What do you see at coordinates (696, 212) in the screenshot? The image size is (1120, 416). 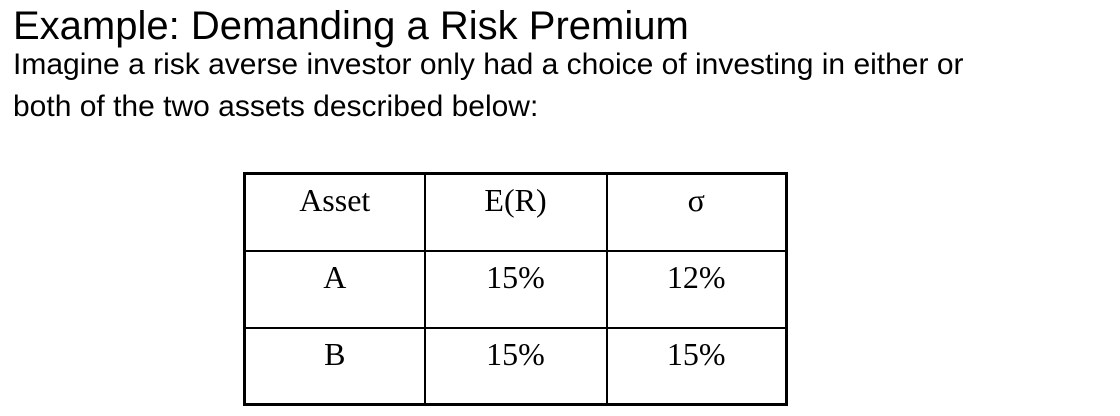 I see `column-header-sigma: σ` at bounding box center [696, 212].